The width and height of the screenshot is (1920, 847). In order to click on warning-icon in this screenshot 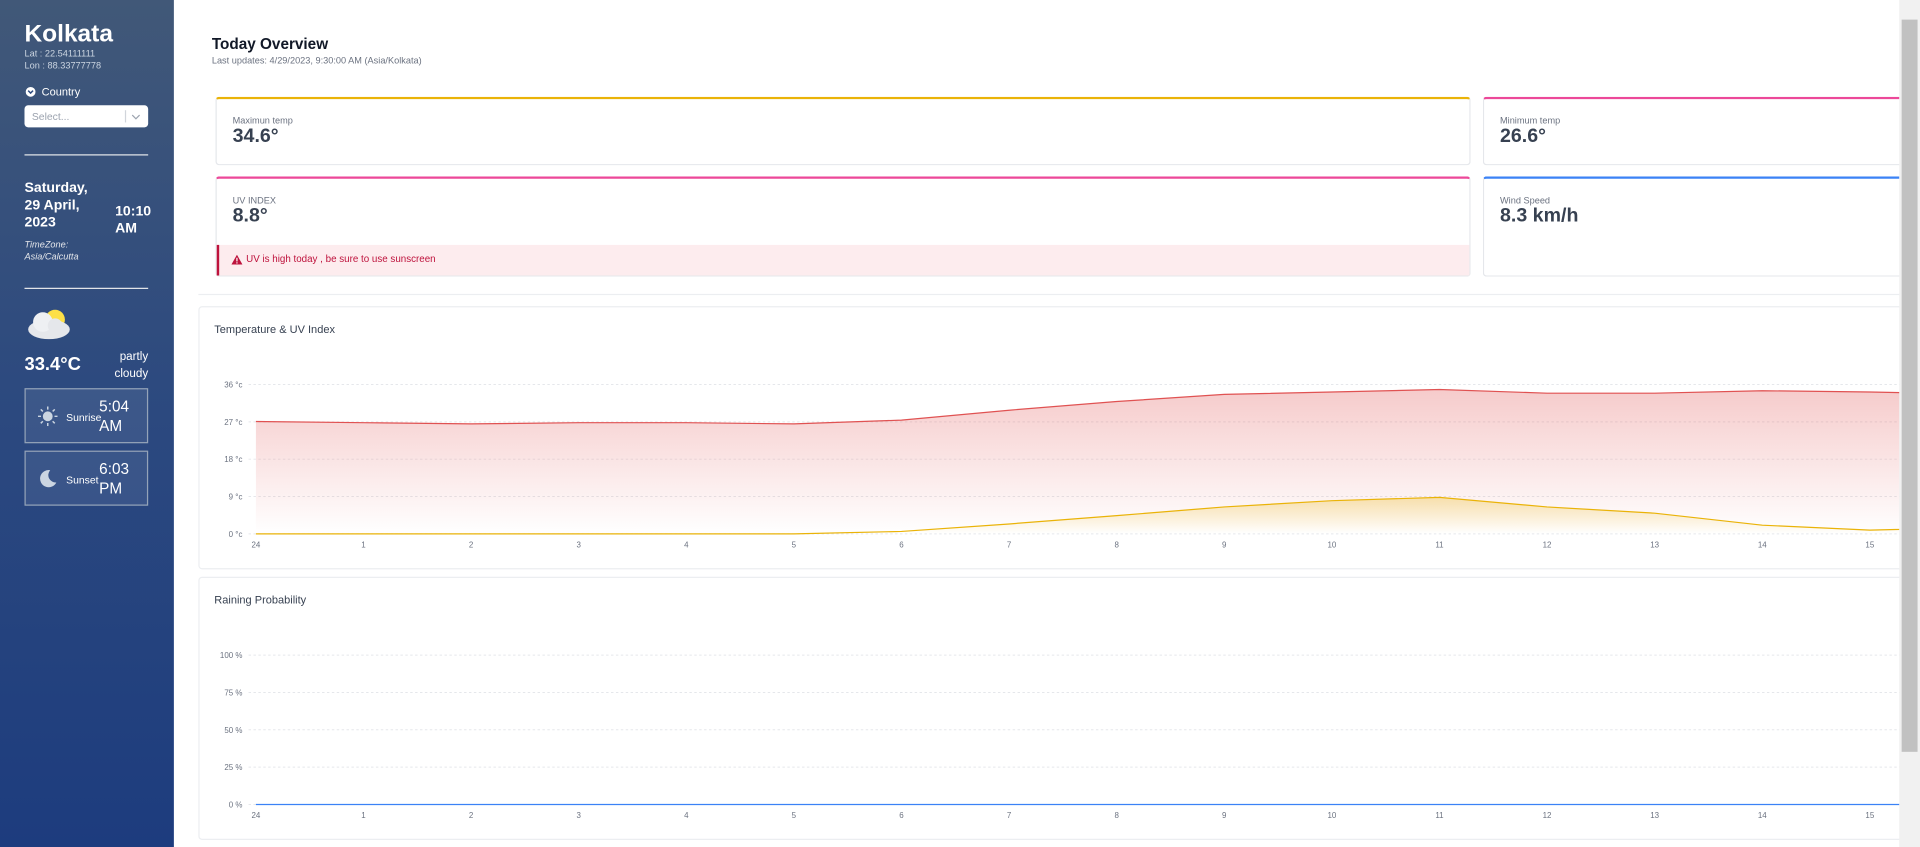, I will do `click(237, 259)`.